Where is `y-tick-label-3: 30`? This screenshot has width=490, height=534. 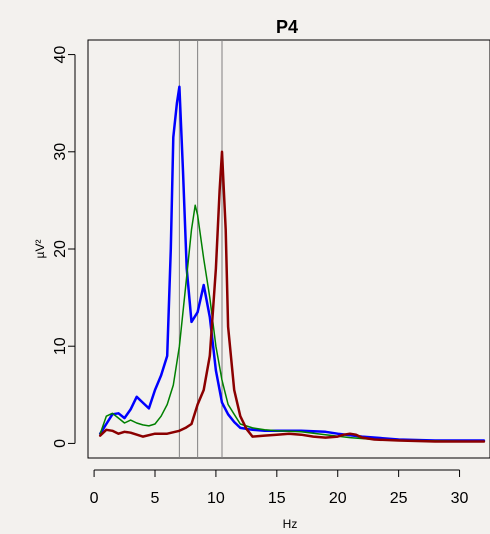
y-tick-label-3: 30 is located at coordinates (60, 152).